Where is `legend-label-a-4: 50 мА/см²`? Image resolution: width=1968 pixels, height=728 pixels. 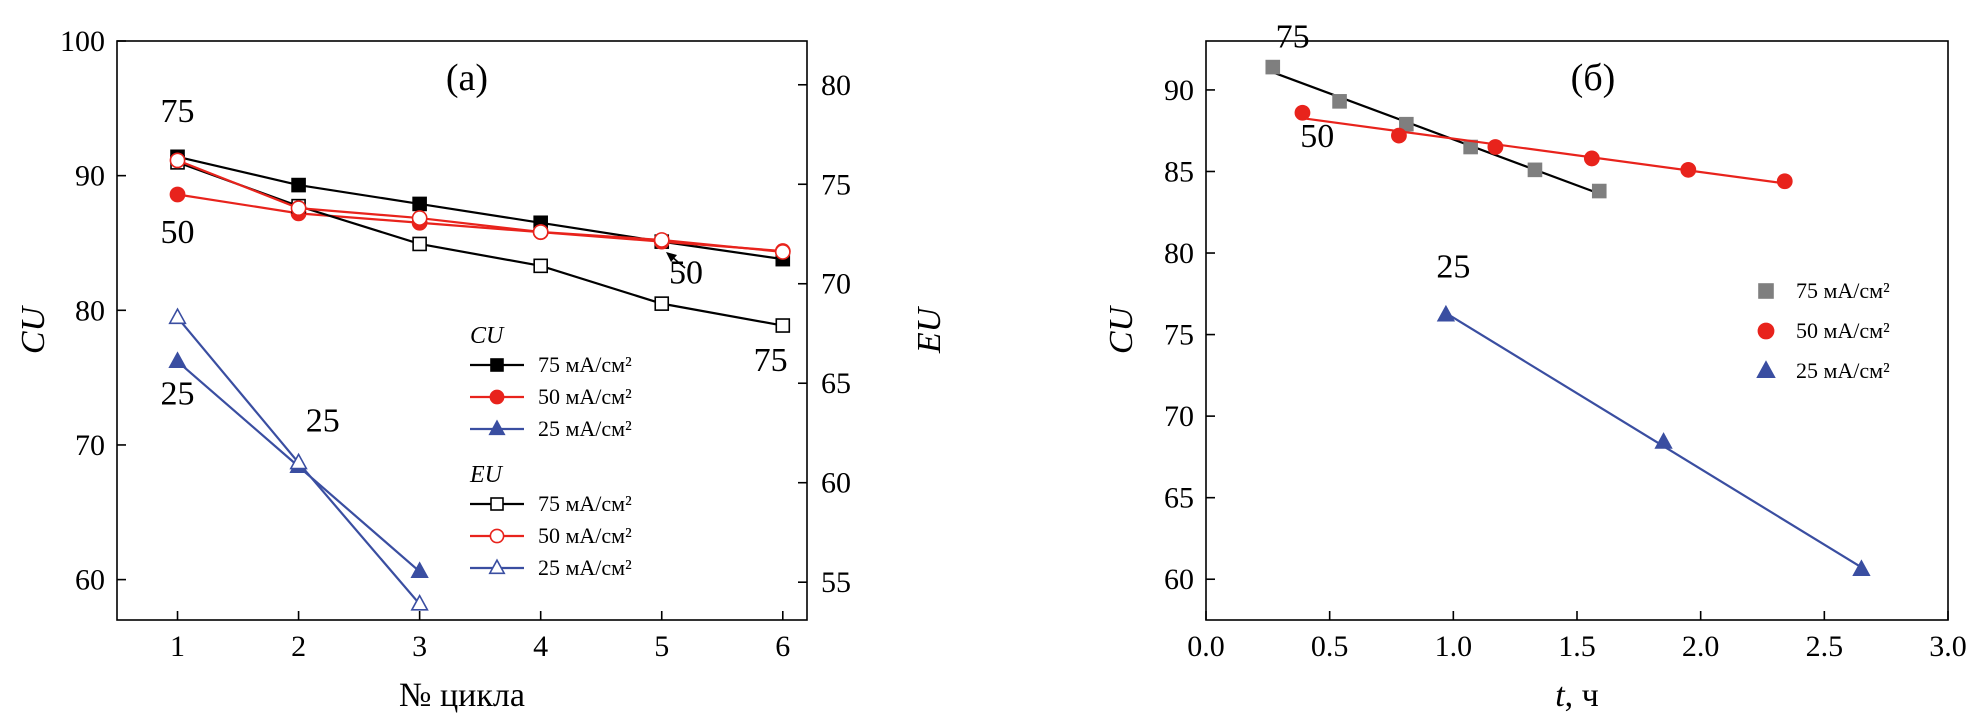
legend-label-a-4: 50 мА/см² is located at coordinates (585, 535).